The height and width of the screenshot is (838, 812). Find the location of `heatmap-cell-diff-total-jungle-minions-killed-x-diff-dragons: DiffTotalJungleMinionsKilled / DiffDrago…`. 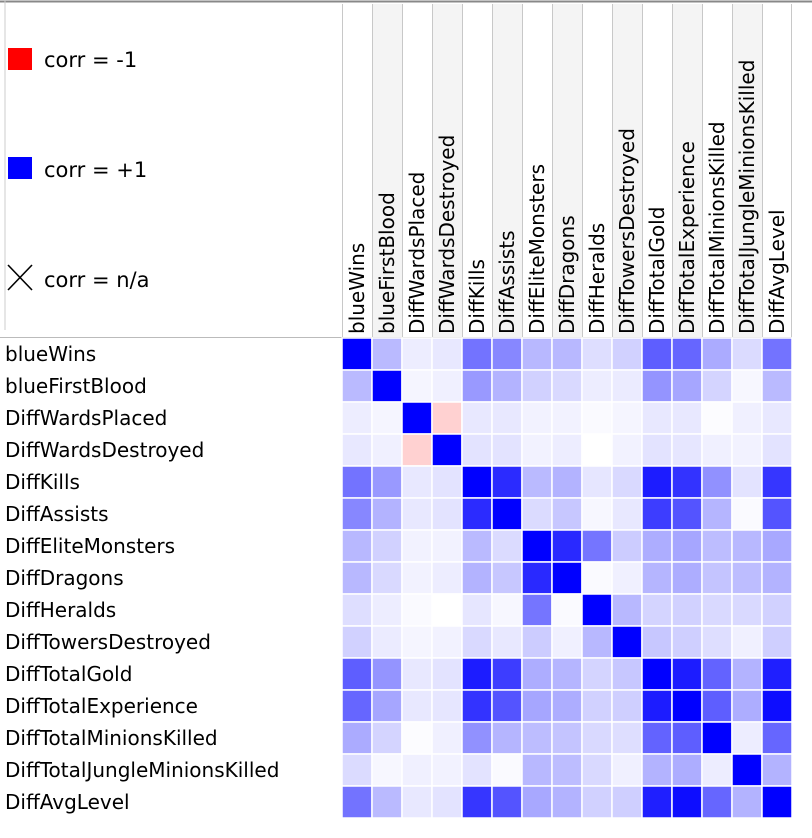

heatmap-cell-diff-total-jungle-minions-killed-x-diff-dragons: DiffTotalJungleMinionsKilled / DiffDrago… is located at coordinates (567, 770).